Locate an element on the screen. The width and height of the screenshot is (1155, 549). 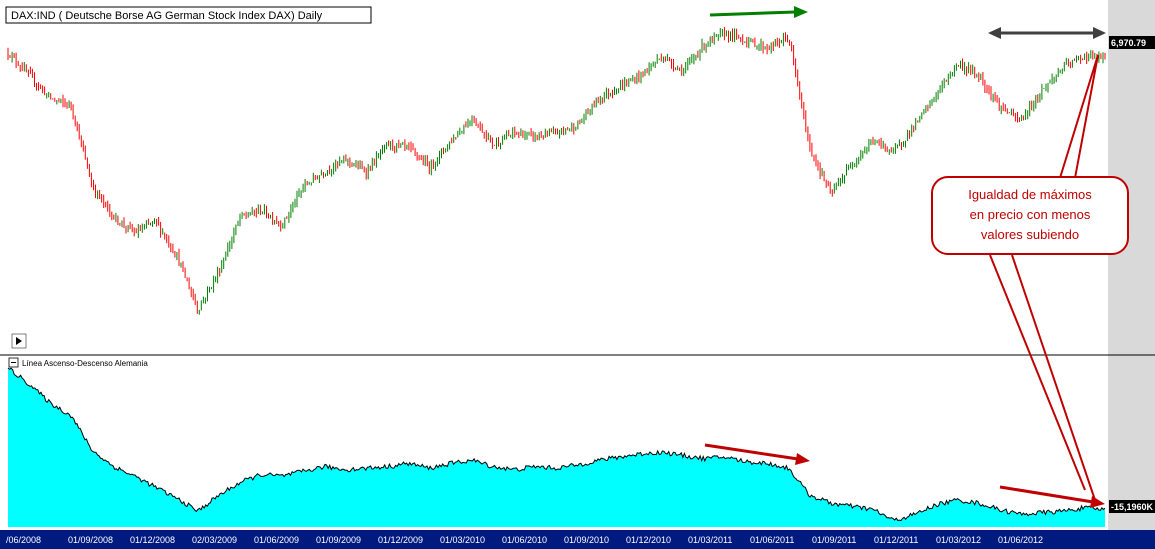
date-tick-label: 01/06/2009 is located at coordinates (276, 540).